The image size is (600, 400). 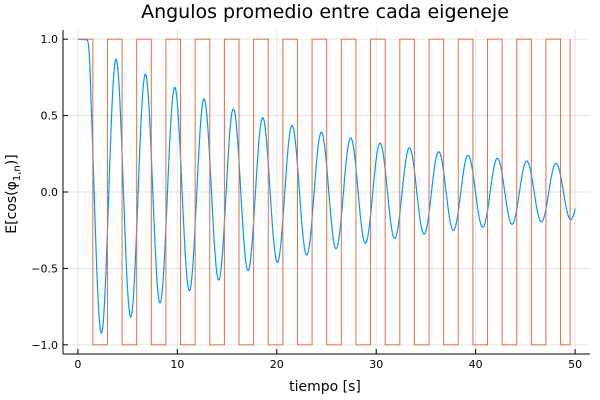 What do you see at coordinates (277, 364) in the screenshot?
I see `x-tick-label: 20` at bounding box center [277, 364].